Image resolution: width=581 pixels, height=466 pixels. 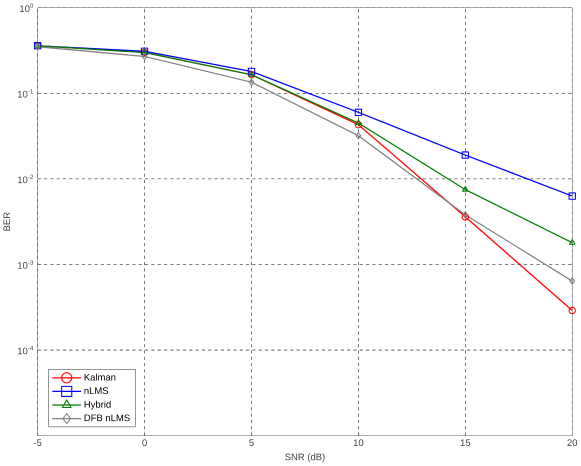 What do you see at coordinates (144, 443) in the screenshot?
I see `x-tick-label: 0` at bounding box center [144, 443].